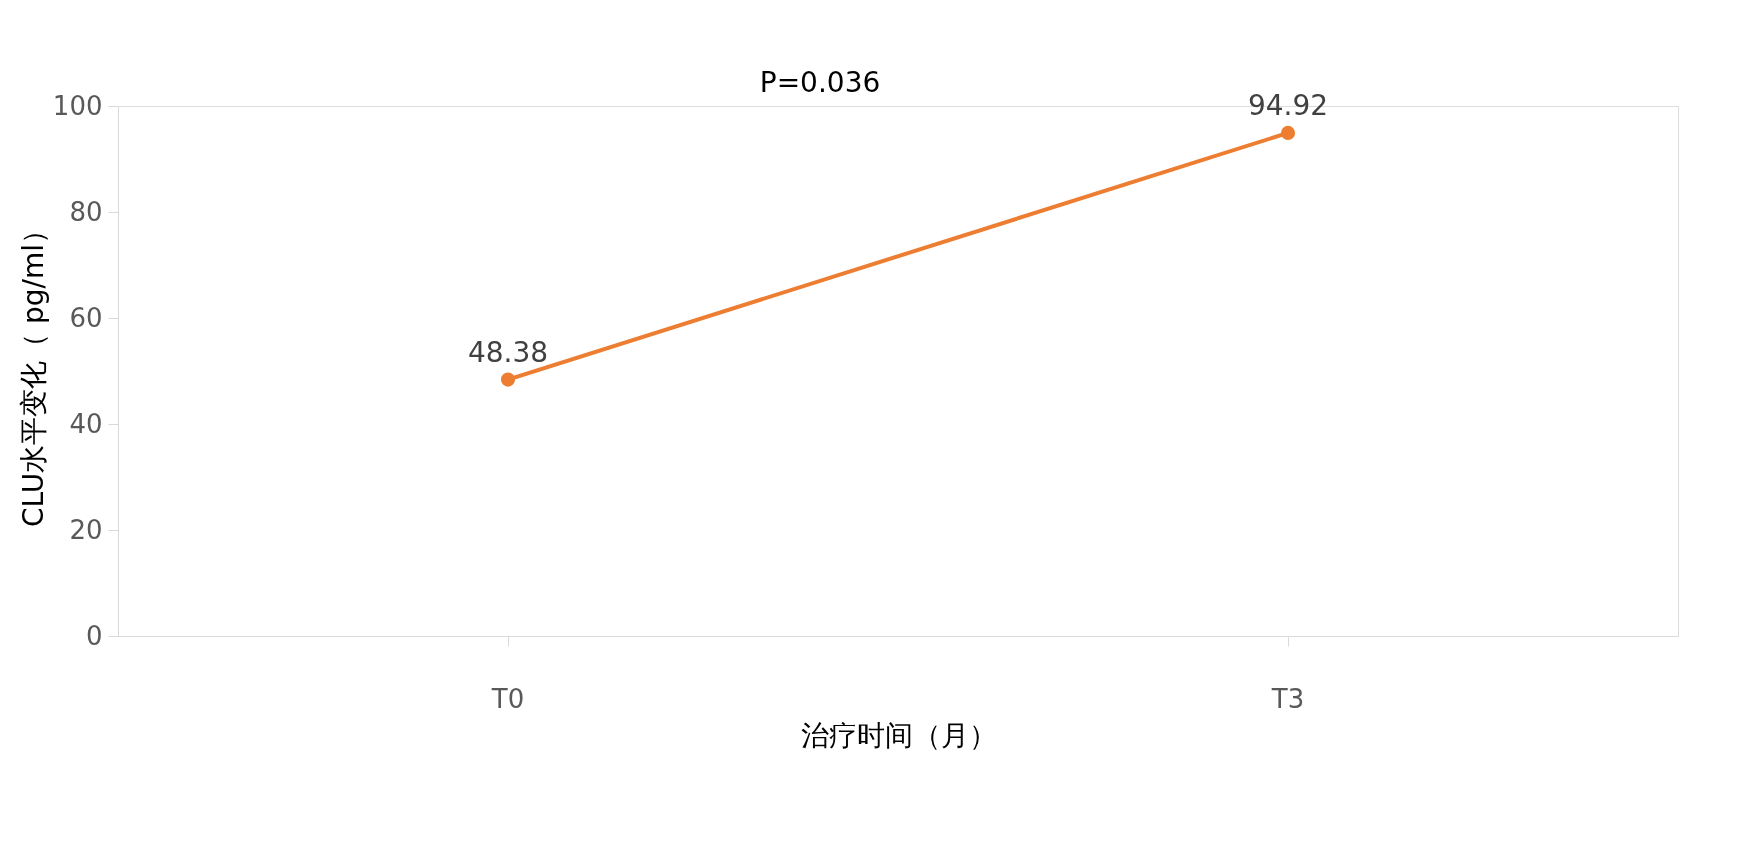  What do you see at coordinates (77, 105) in the screenshot?
I see `y-tick-label: 100` at bounding box center [77, 105].